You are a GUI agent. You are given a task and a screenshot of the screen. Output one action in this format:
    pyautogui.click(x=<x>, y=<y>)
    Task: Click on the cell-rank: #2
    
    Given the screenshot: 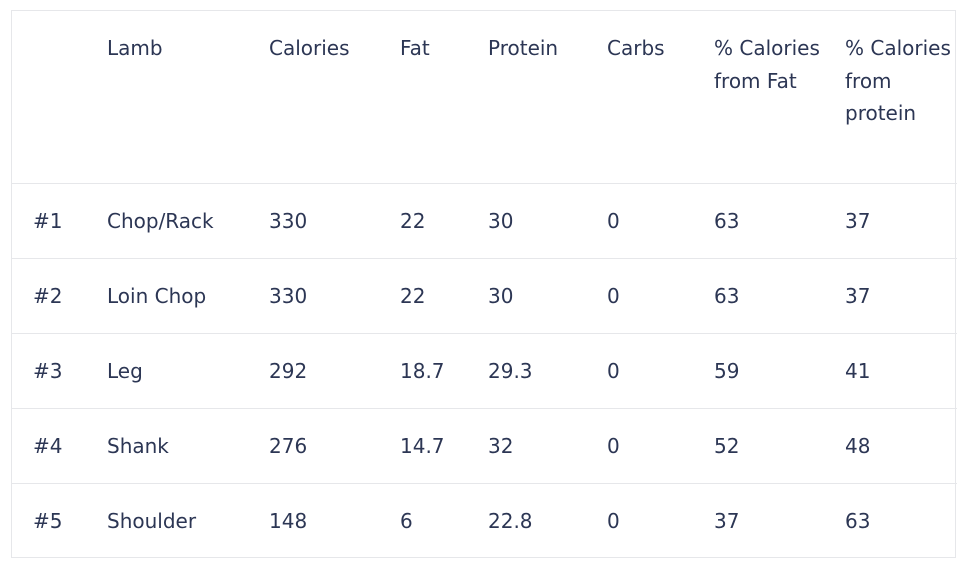 What is the action you would take?
    pyautogui.click(x=59, y=296)
    